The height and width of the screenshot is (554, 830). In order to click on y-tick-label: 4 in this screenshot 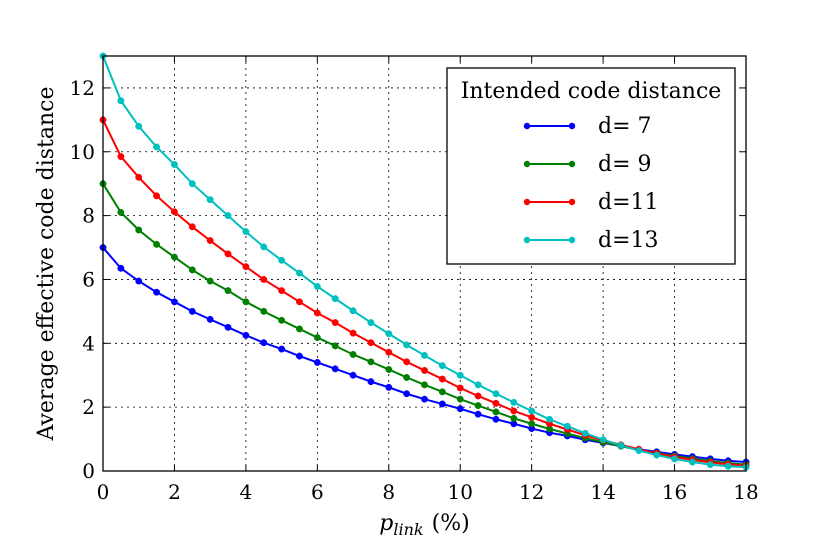, I will do `click(88, 343)`.